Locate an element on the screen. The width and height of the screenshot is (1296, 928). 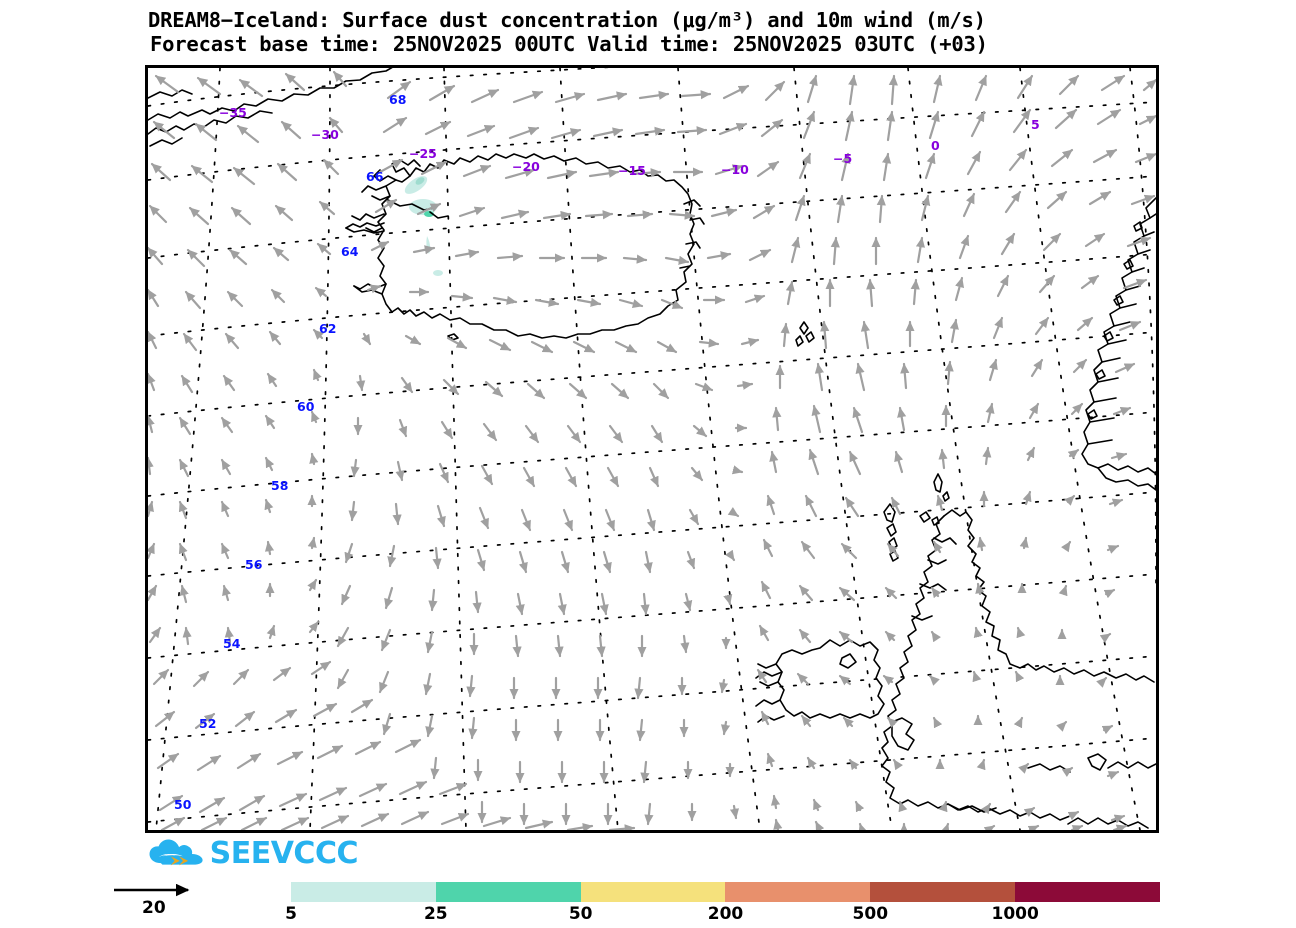
colorbar-tick-labels: 5 25 50 200 500 1000 is located at coordinates (722, 916).